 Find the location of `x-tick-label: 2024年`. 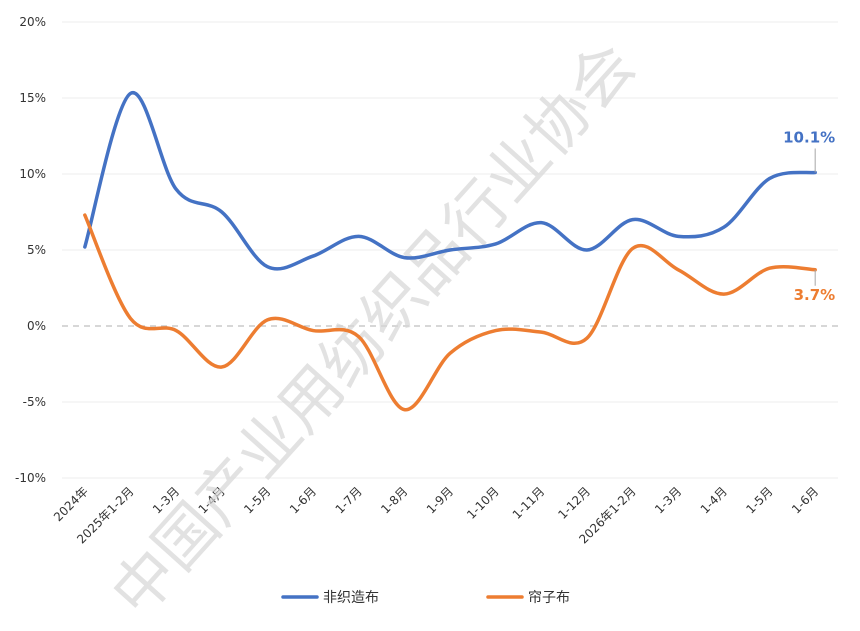

x-tick-label: 2024年 is located at coordinates (71, 504).